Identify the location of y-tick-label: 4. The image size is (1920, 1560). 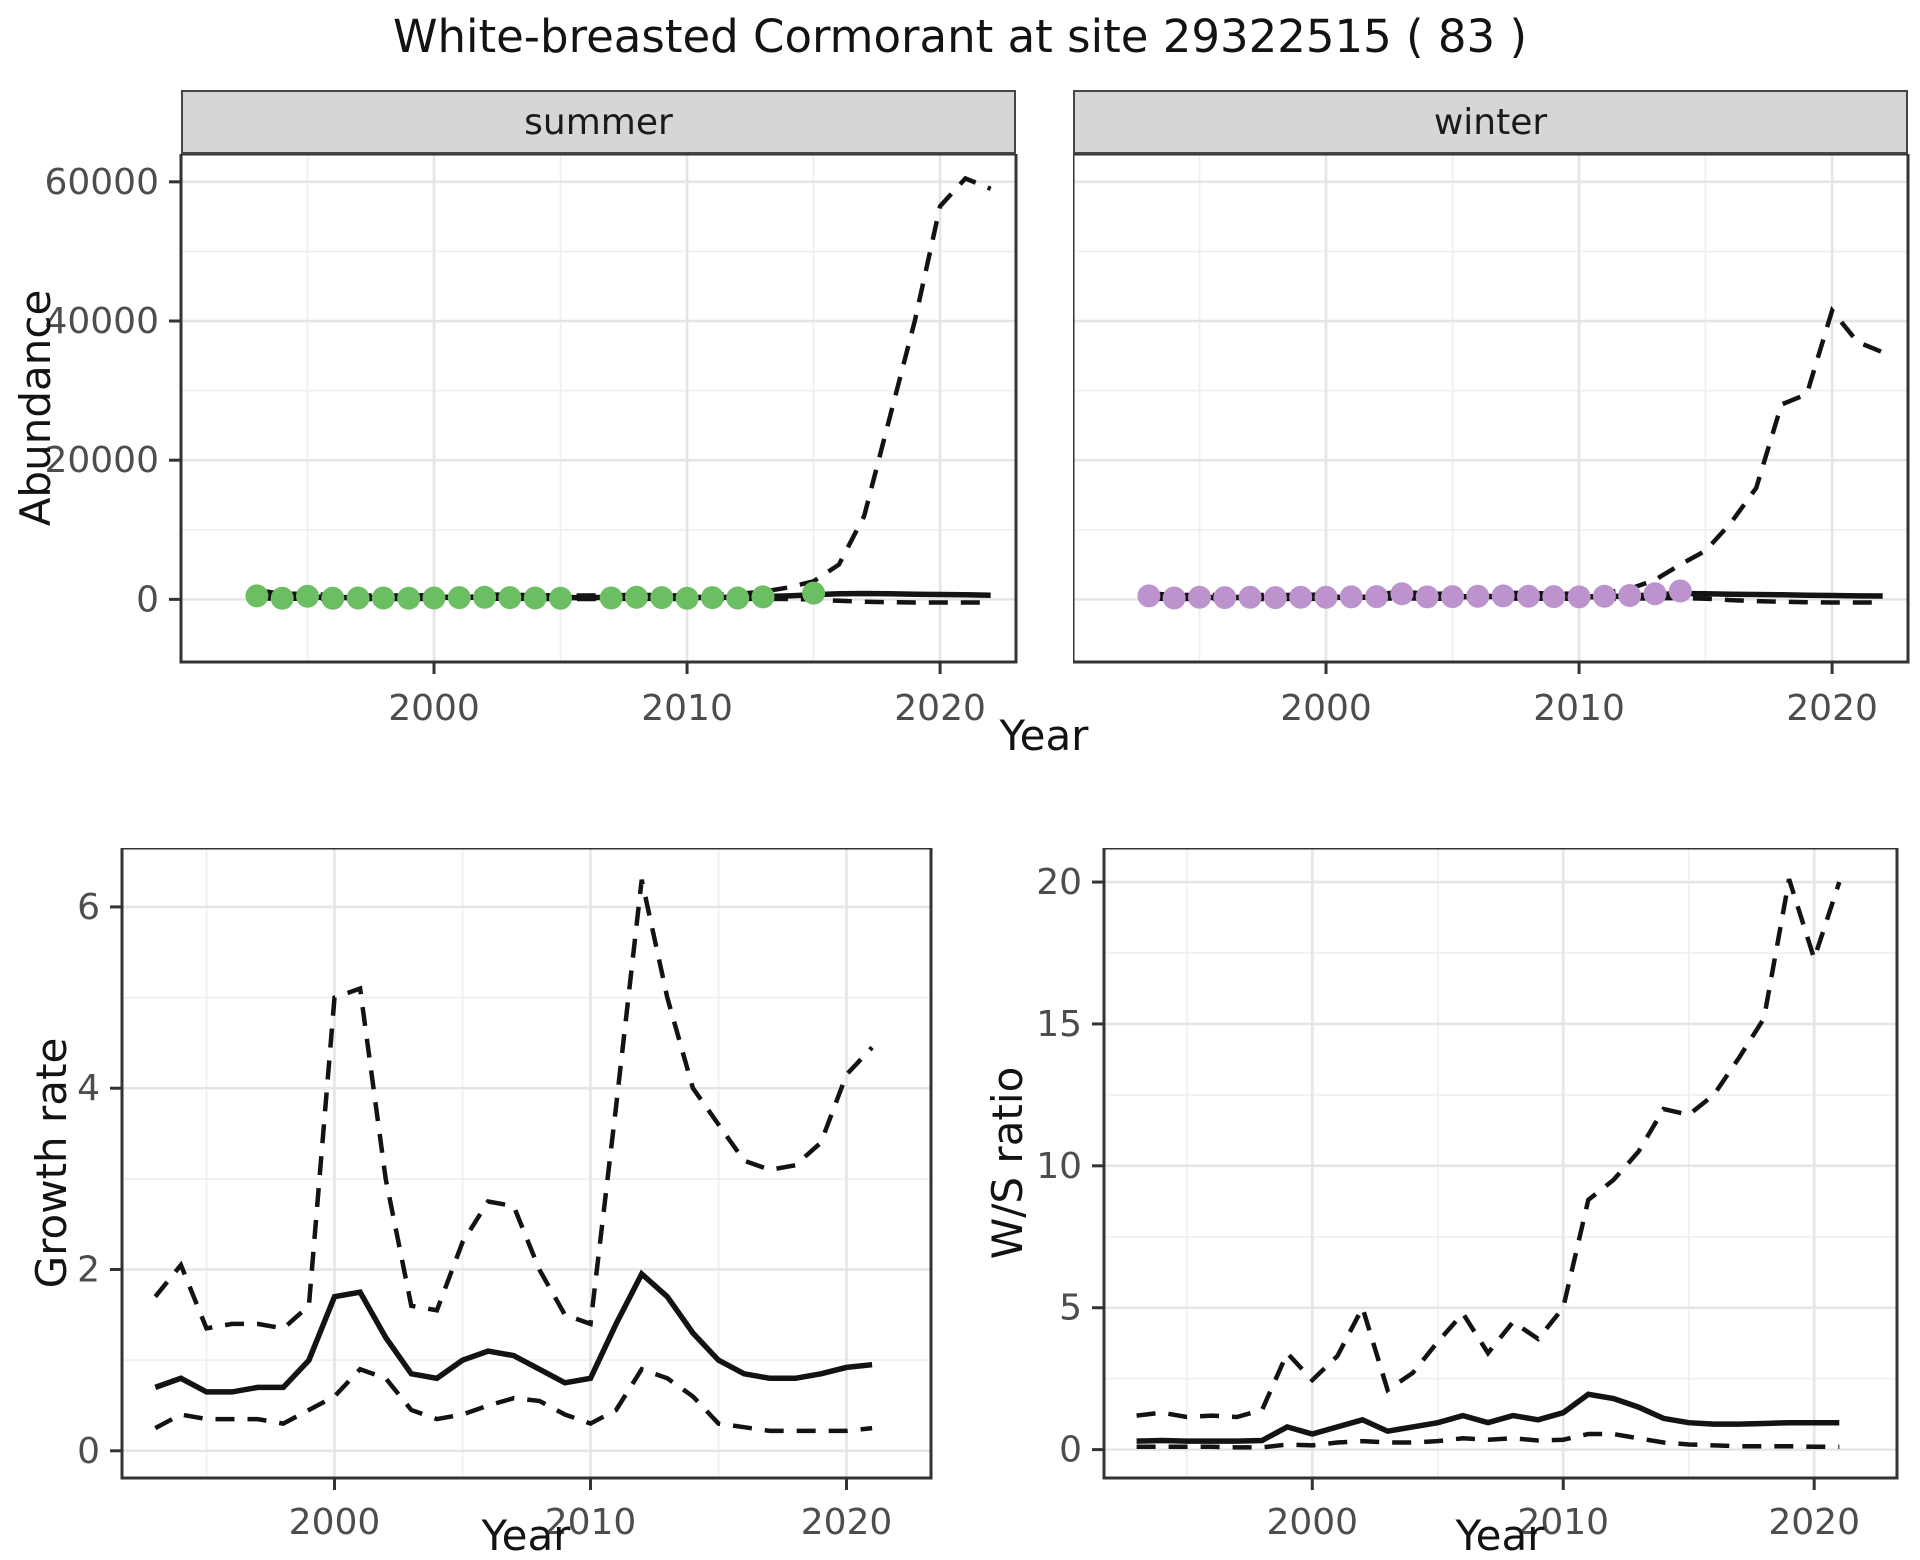
(88, 1088).